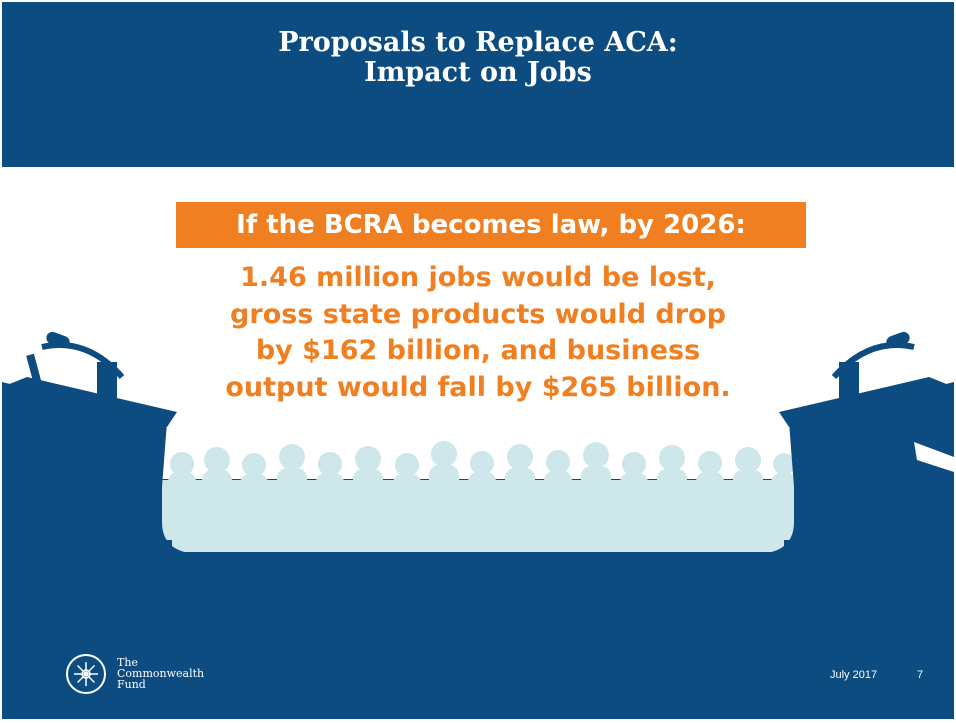 The image size is (956, 723). Describe the element at coordinates (127, 662) in the screenshot. I see `logo-line-1: The` at that location.